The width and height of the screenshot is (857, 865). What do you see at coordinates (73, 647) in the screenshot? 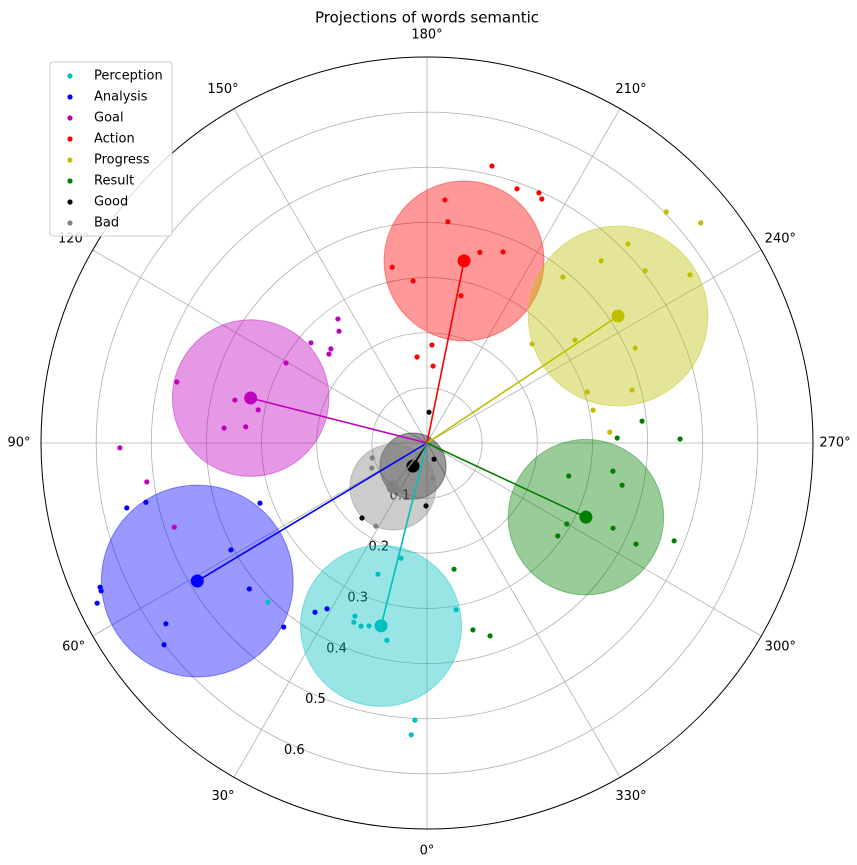
I see `theta-tick-label: 60°` at bounding box center [73, 647].